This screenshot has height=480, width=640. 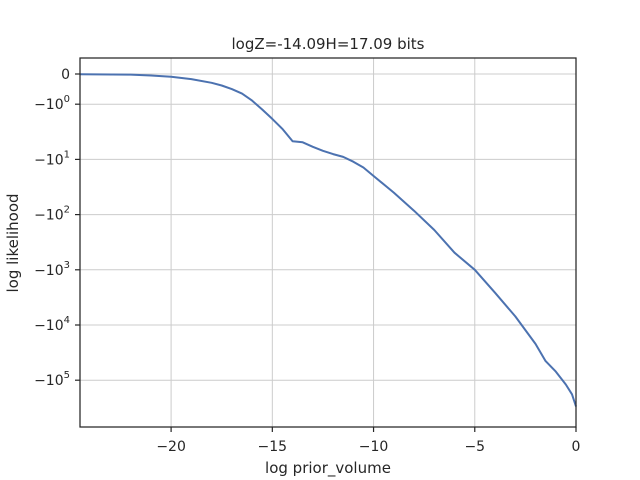 What do you see at coordinates (52, 269) in the screenshot?
I see `y-tick-label: −103` at bounding box center [52, 269].